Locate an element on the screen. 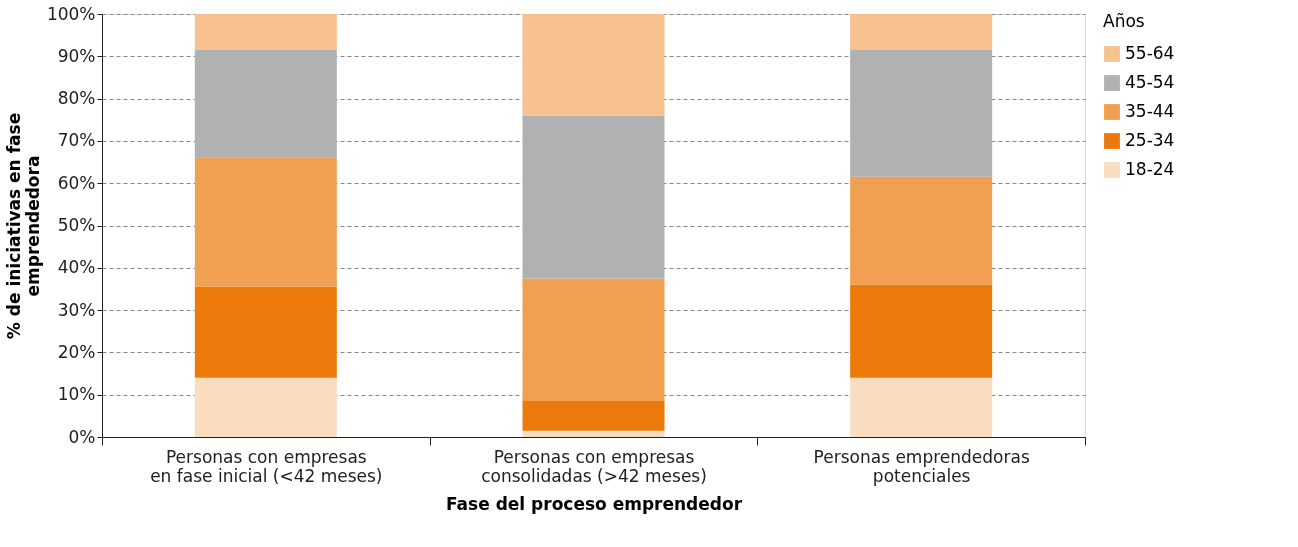  x-axis-title: Fase del proceso emprendedor is located at coordinates (594, 503).